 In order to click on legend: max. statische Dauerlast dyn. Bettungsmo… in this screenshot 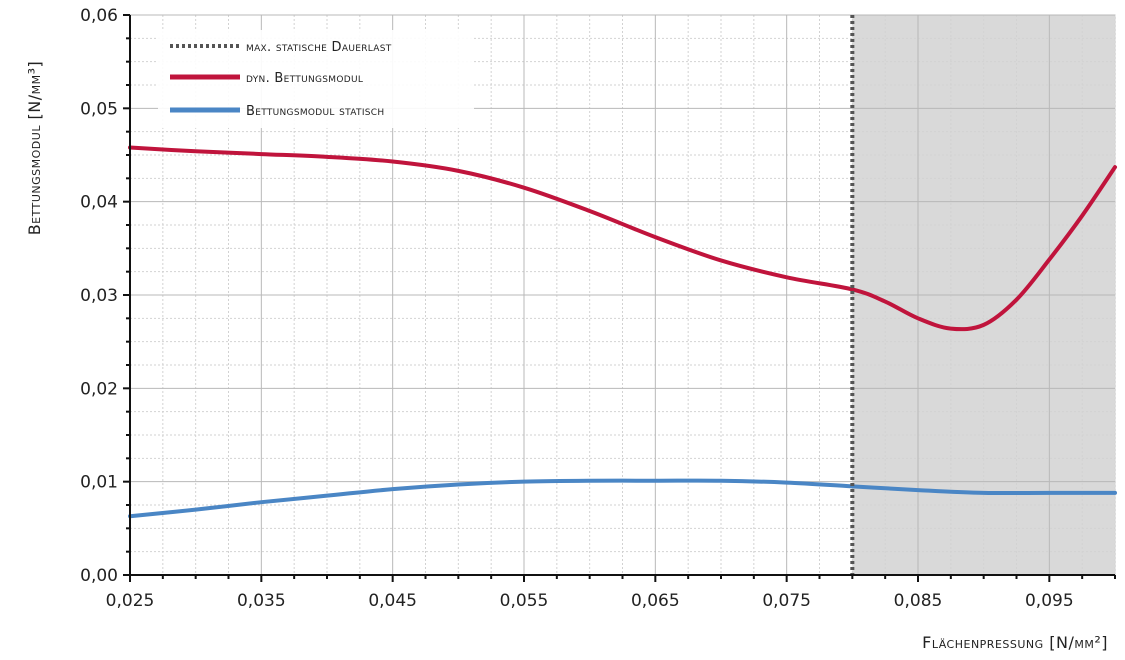, I will do `click(316, 79)`.